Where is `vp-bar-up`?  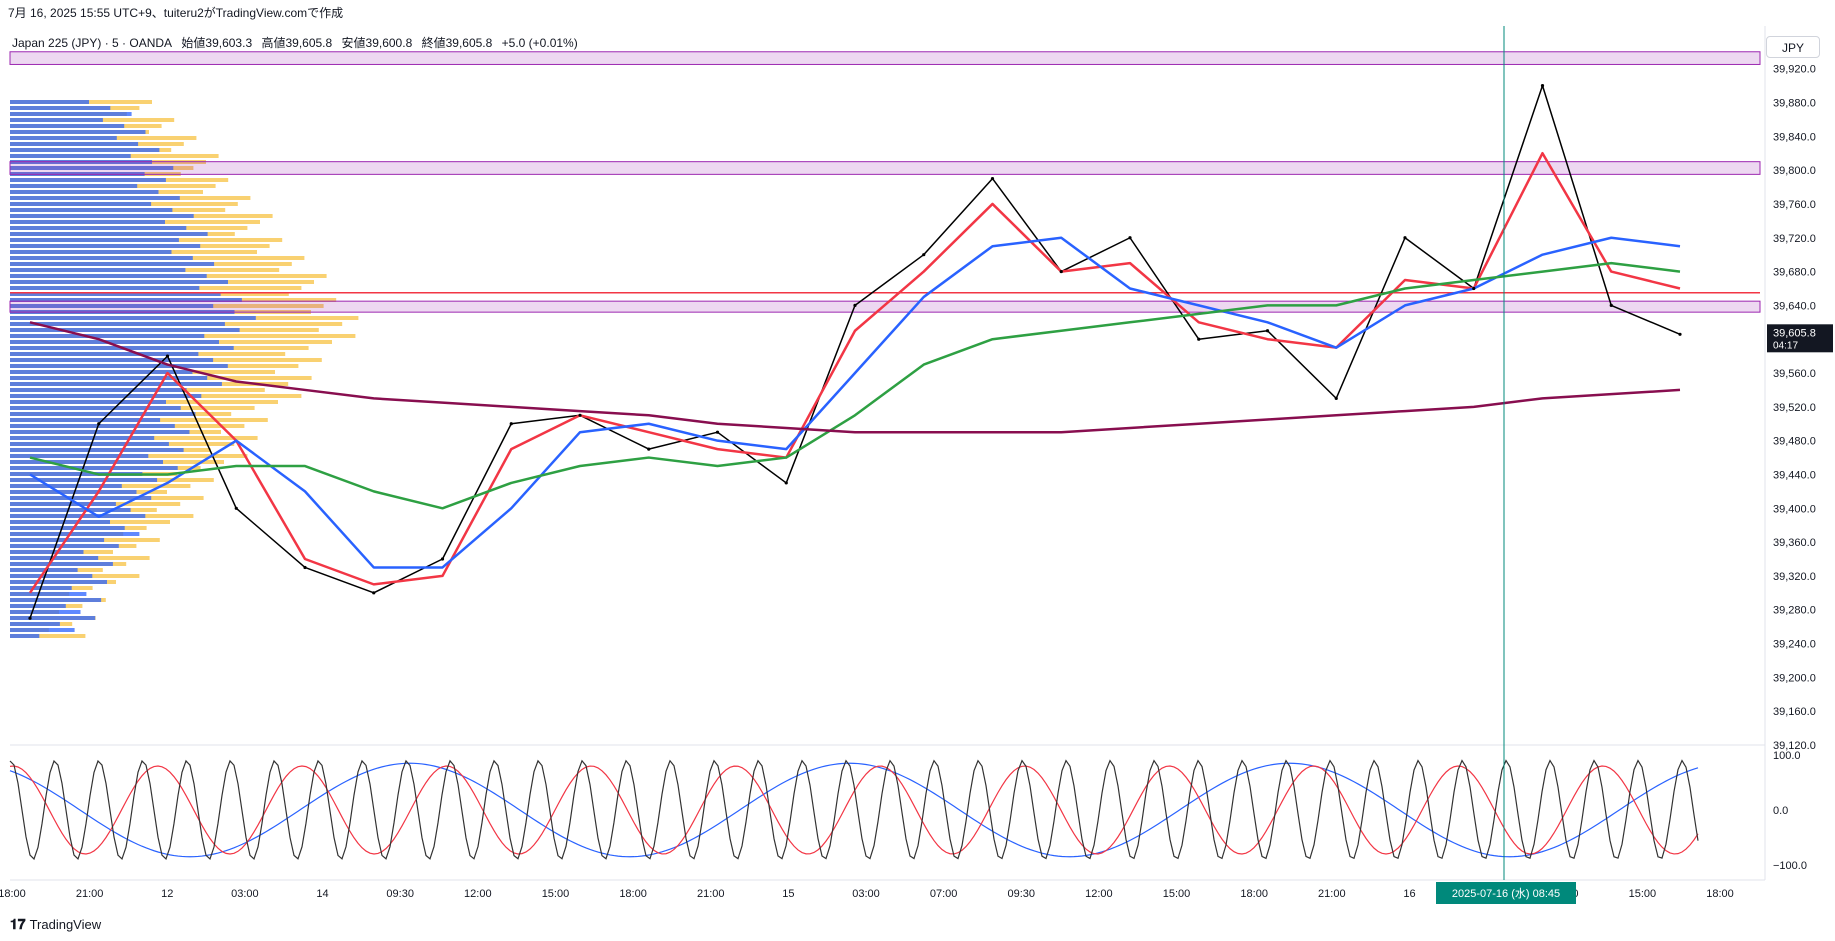 vp-bar-up is located at coordinates (48, 636).